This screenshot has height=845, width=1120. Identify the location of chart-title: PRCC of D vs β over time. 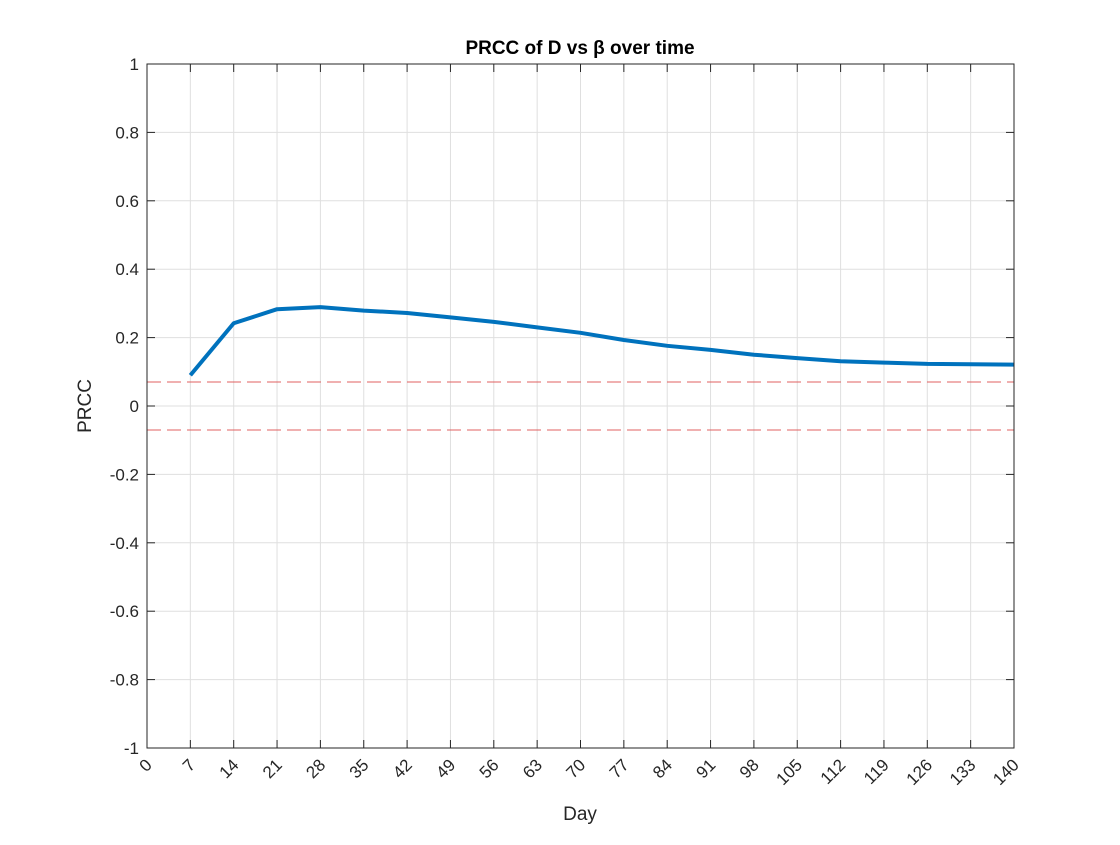
(579, 48).